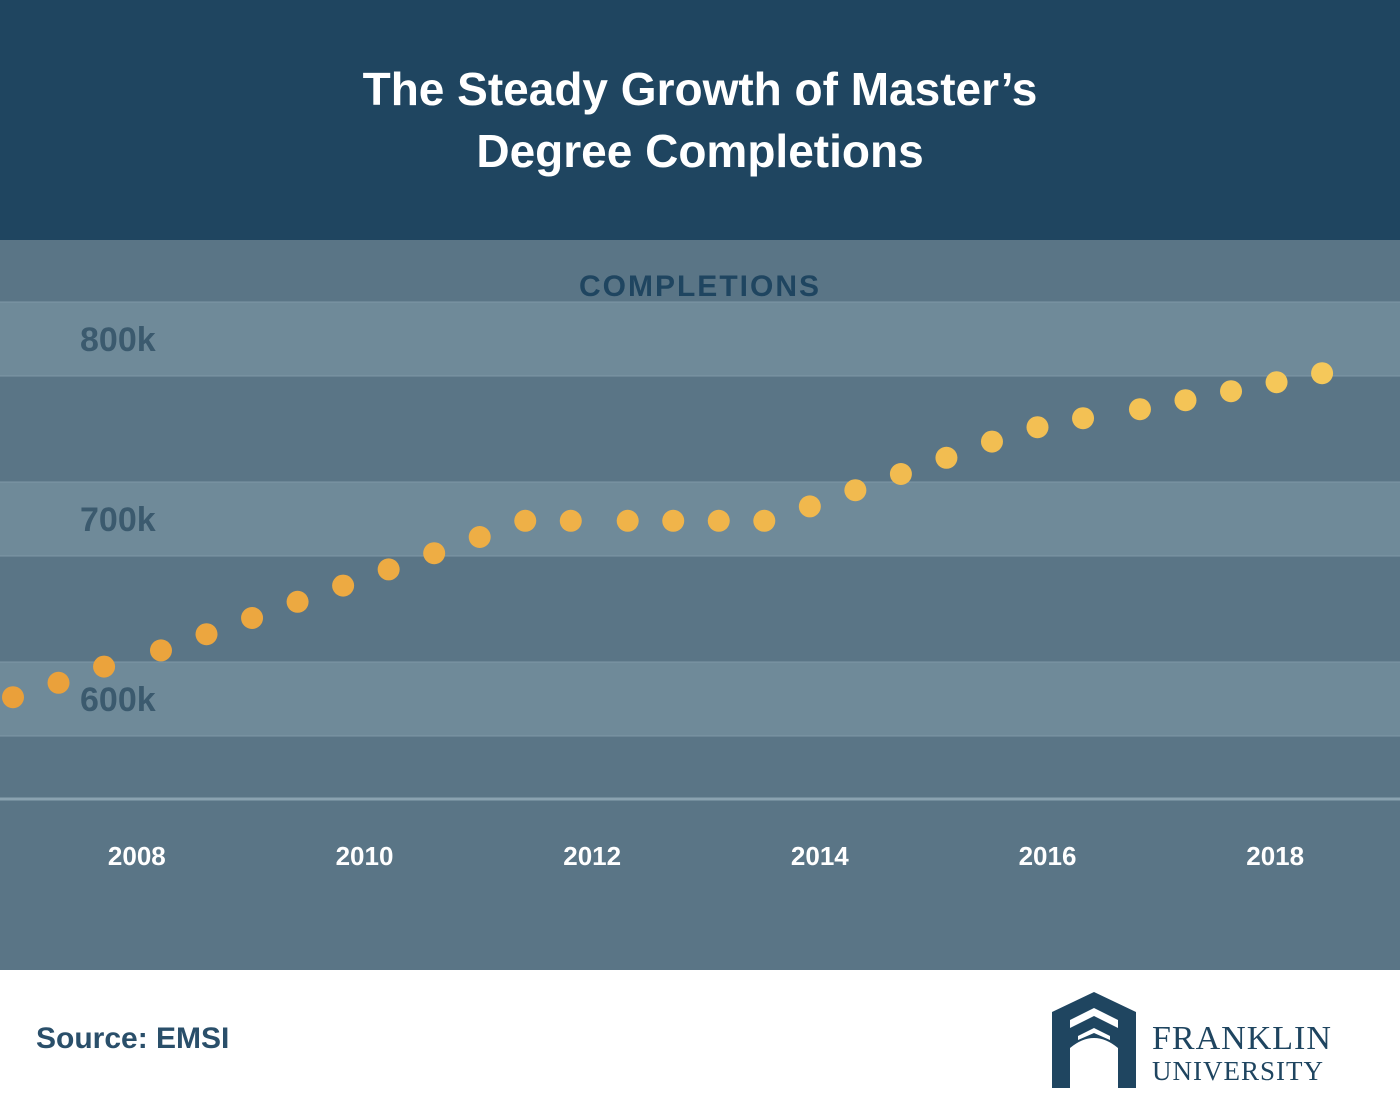 The image size is (1400, 1110). I want to click on franklin-logo: FRANKLIN UNIVERSITY, so click(1208, 1040).